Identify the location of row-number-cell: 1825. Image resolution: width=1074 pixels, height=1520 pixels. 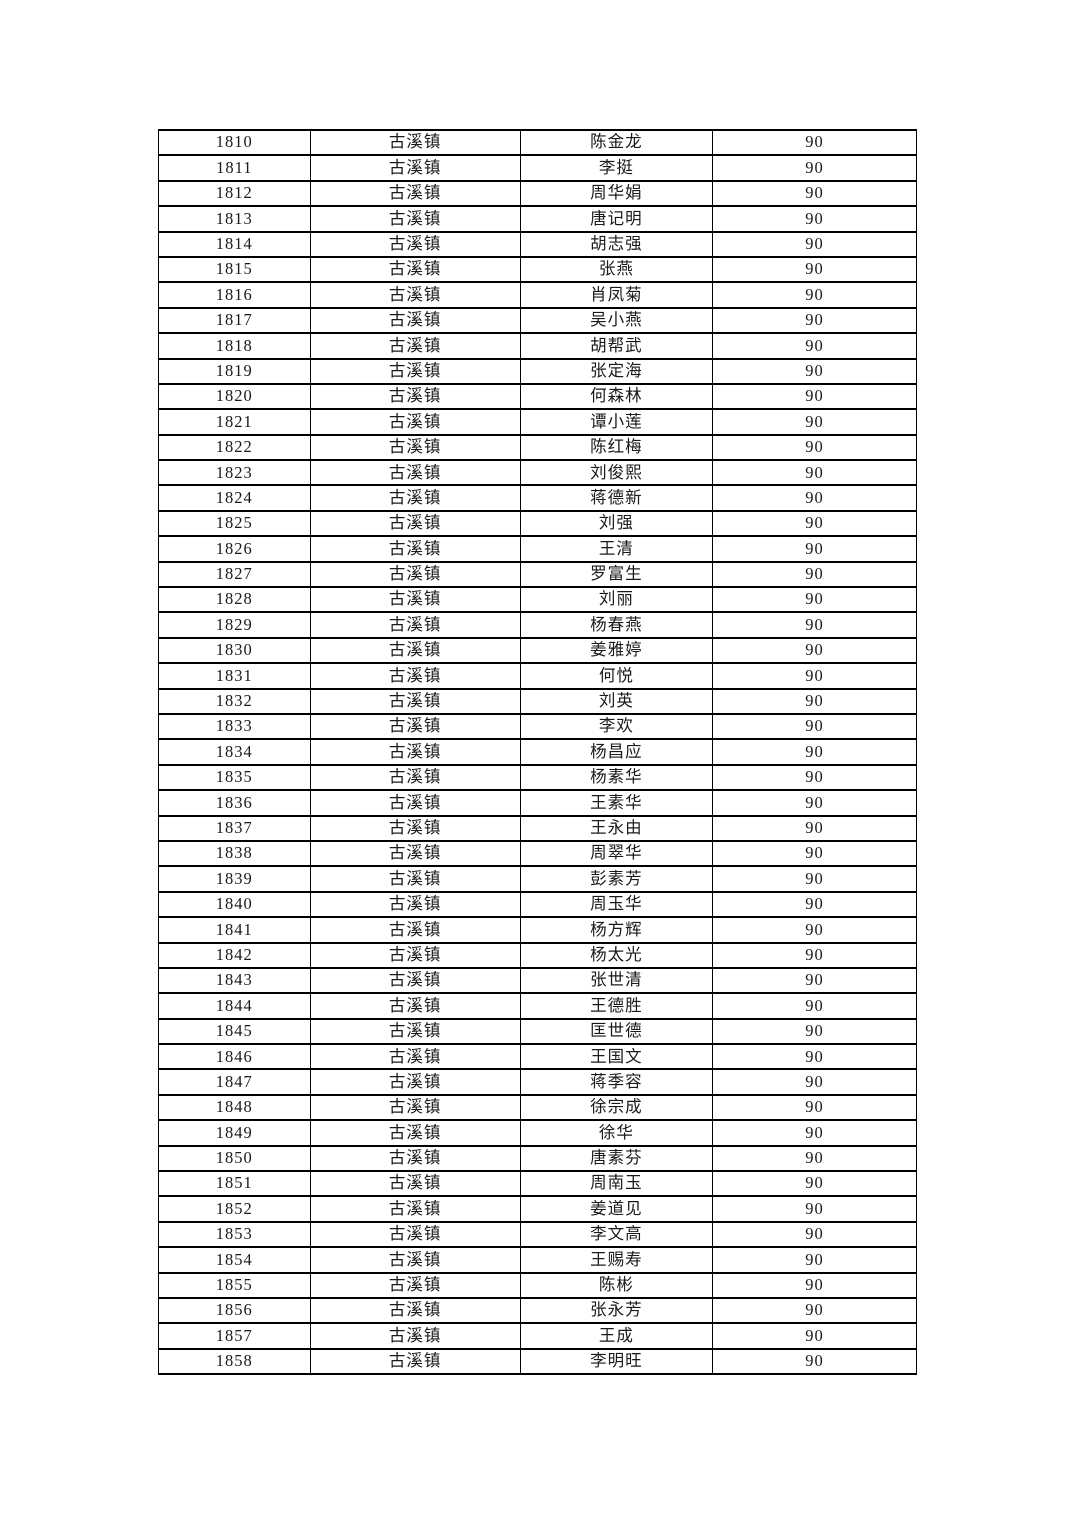
(234, 523).